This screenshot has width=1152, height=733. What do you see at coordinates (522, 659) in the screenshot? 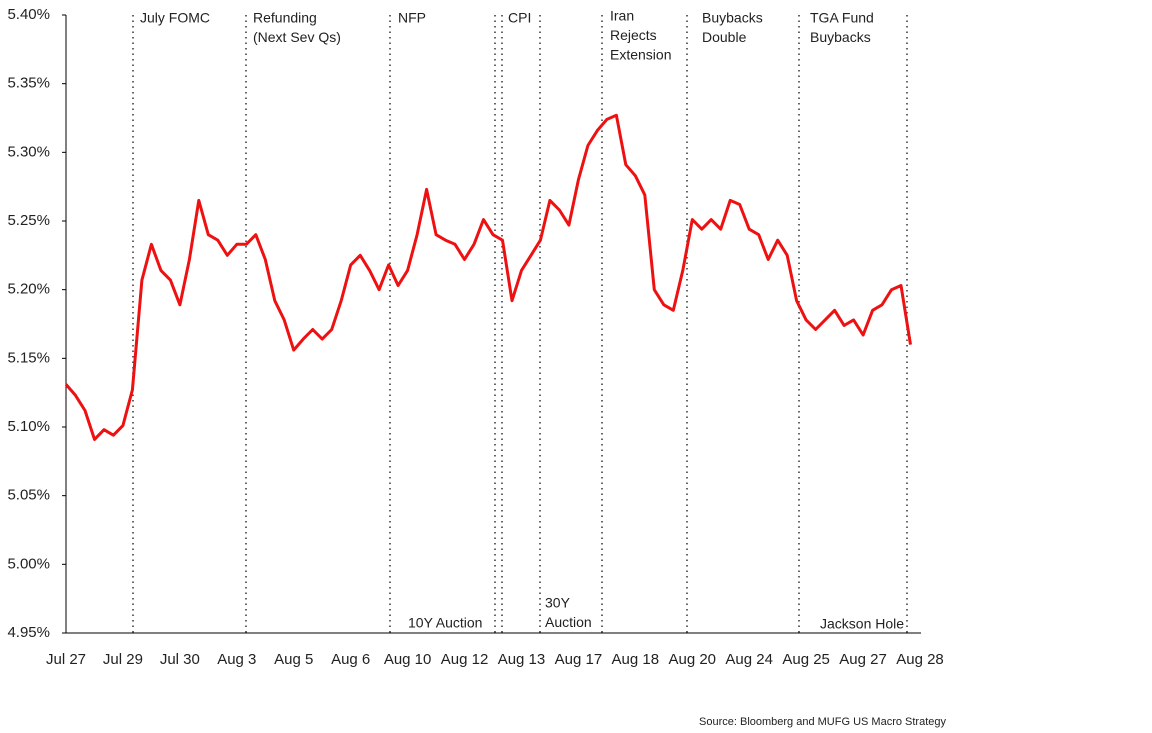
I see `x-tick-label: Aug 13` at bounding box center [522, 659].